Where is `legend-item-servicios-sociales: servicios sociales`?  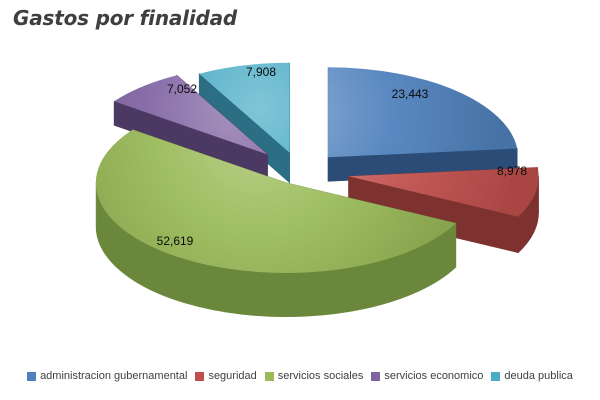
legend-item-servicios-sociales: servicios sociales is located at coordinates (314, 376).